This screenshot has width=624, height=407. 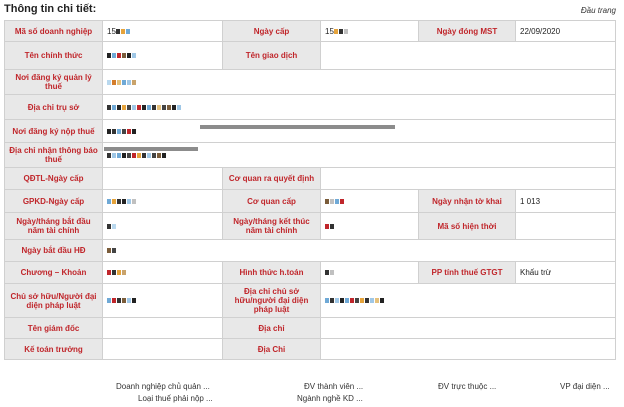 I want to click on cell-text: Ngày/tháng kết thúc năm tài chính, so click(x=271, y=226).